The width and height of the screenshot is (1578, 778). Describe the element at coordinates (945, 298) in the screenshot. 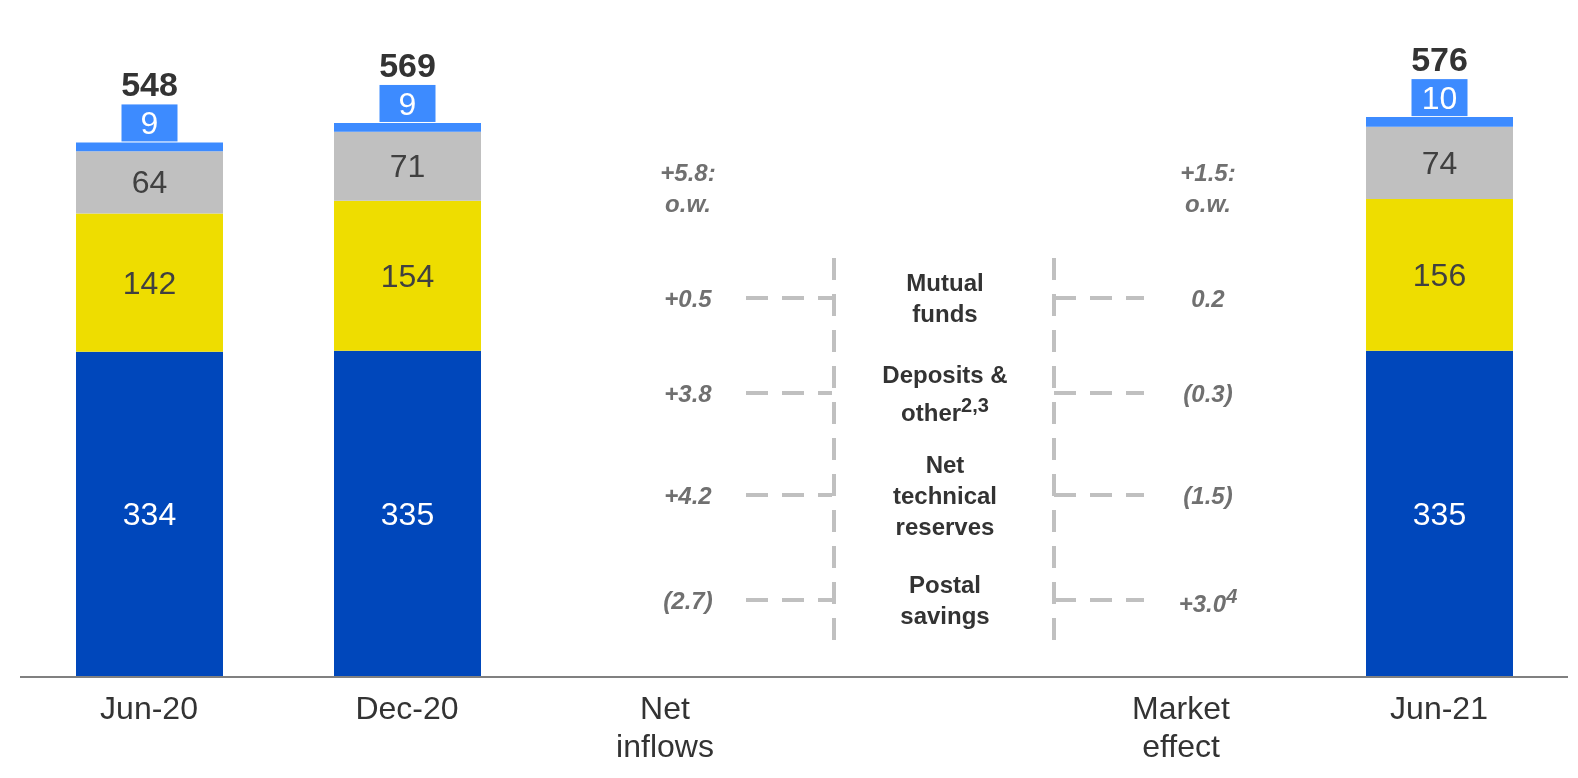

I see `annotation: Mutual funds` at that location.